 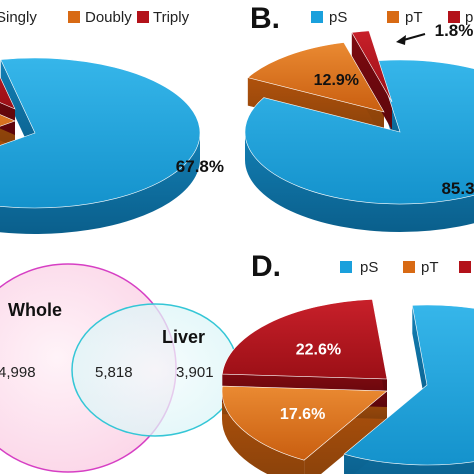 I want to click on legend-swatch-py-b, so click(x=454, y=17).